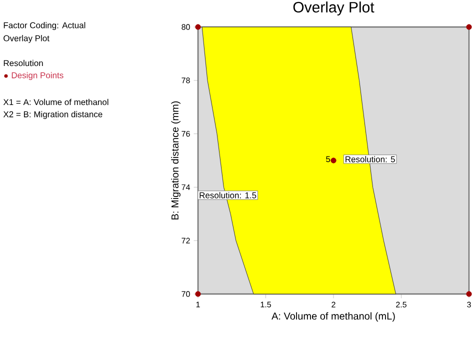 The image size is (474, 339). Describe the element at coordinates (186, 294) in the screenshot. I see `y-tick-label: 70` at that location.